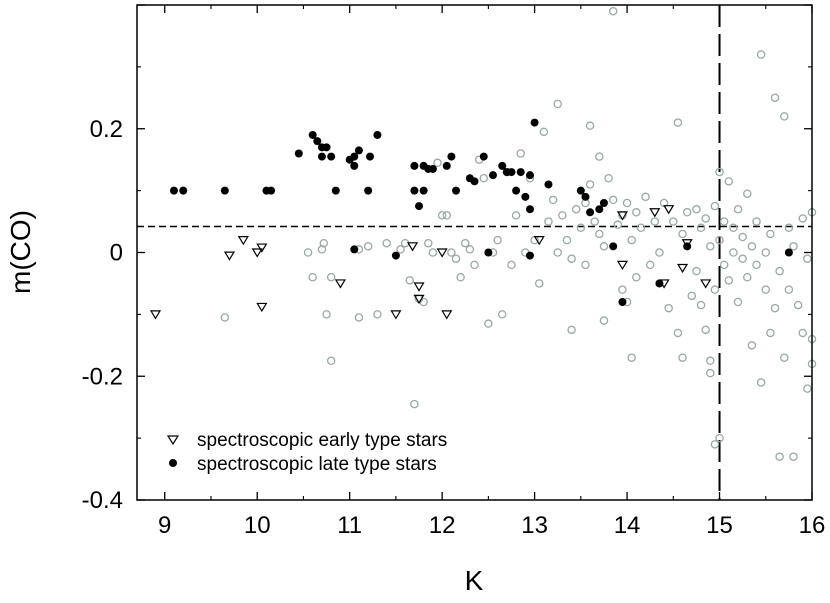  Describe the element at coordinates (173, 440) in the screenshot. I see `legend-early-type-marker` at that location.